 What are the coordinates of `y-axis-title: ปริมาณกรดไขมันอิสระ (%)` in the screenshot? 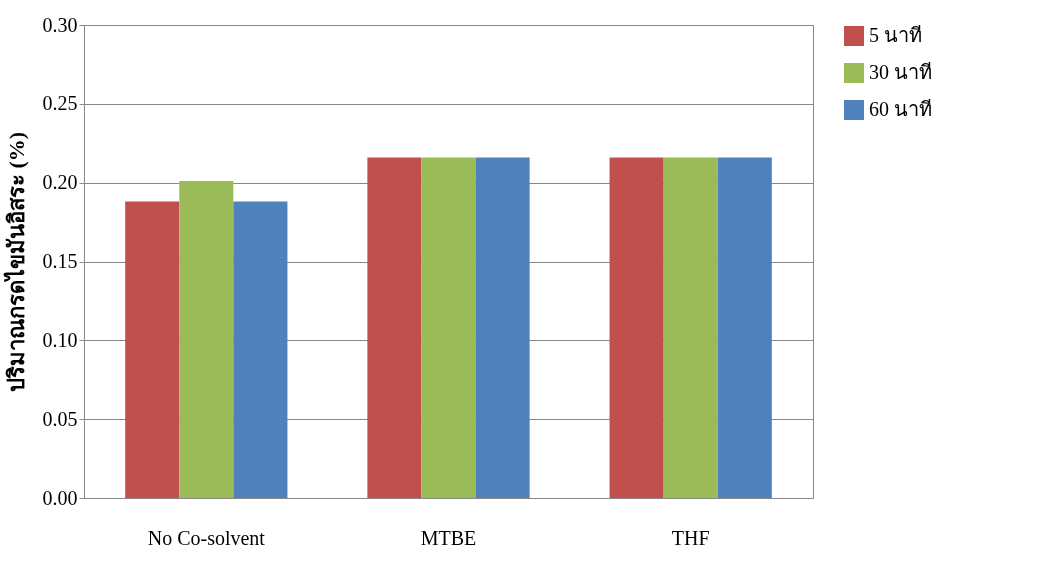 It's located at (15, 262).